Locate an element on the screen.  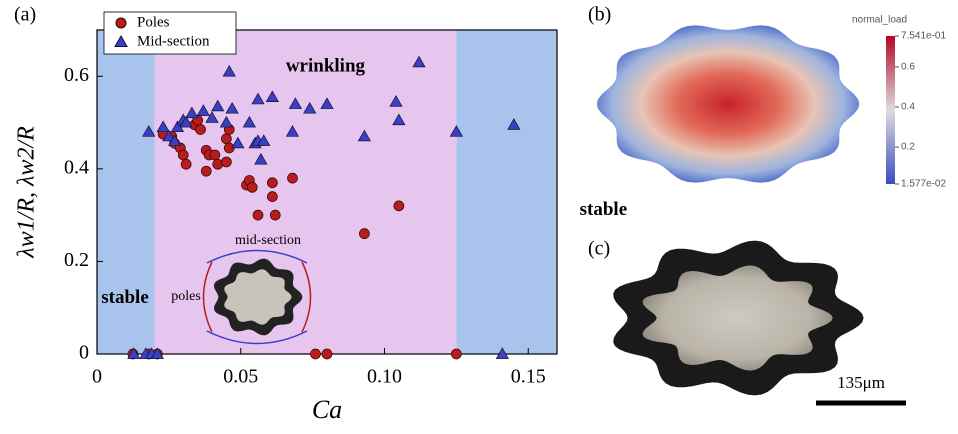
drop-simulation is located at coordinates (728, 104).